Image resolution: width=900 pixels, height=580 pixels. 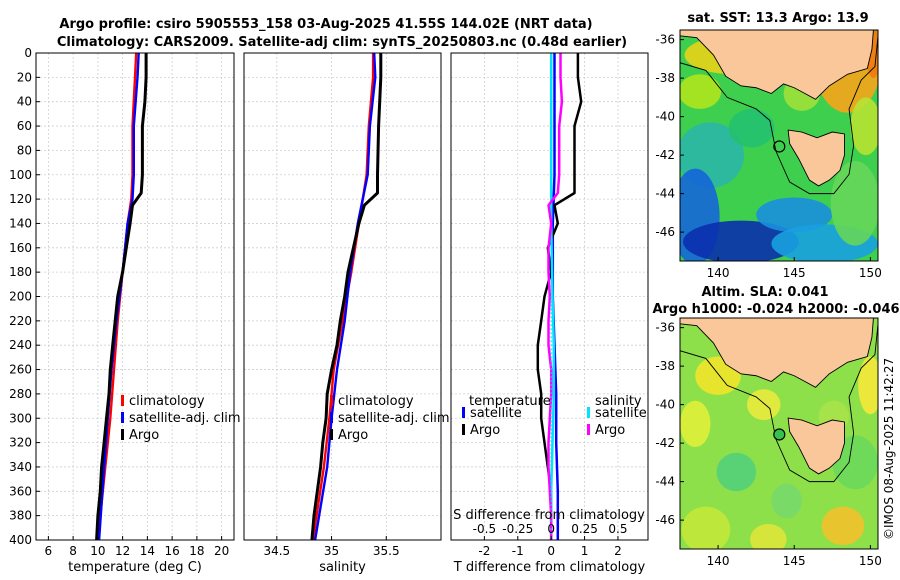 I want to click on top-tick-label: 0, so click(x=551, y=529).